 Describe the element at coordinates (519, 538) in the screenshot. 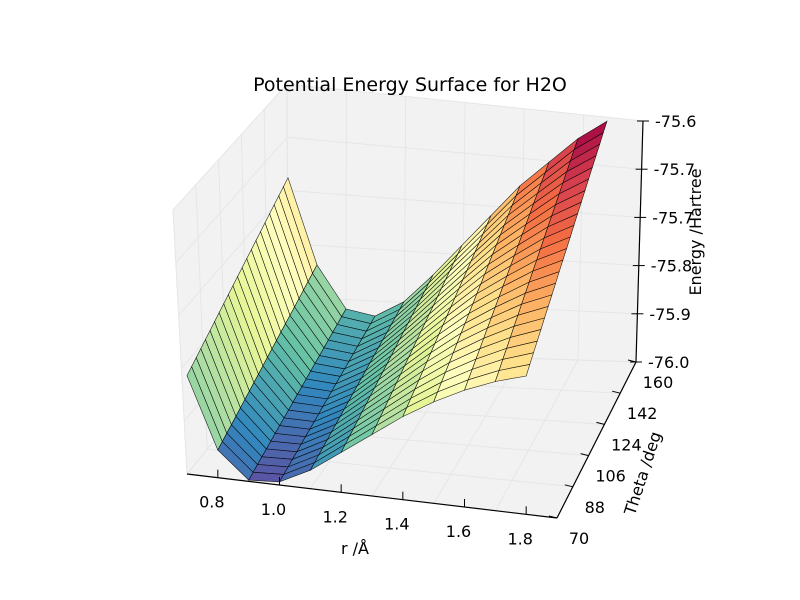

I see `x-tick-label: 1.8` at that location.